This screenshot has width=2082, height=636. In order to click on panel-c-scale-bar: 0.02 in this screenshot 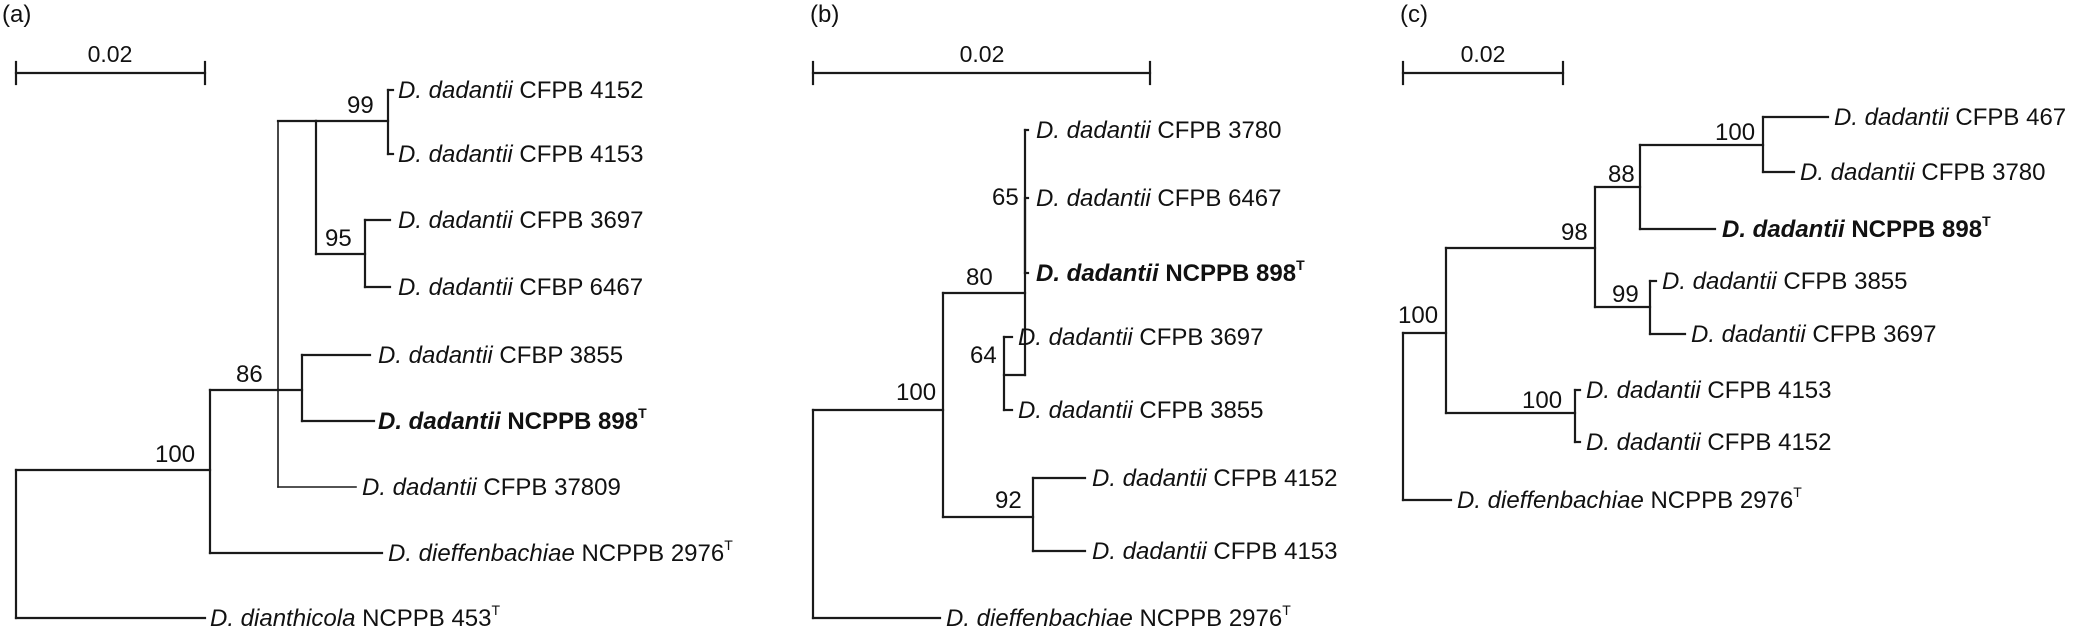, I will do `click(1483, 63)`.